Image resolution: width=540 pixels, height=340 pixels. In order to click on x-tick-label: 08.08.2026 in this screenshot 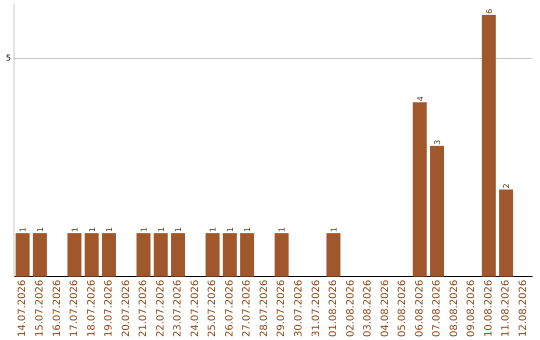, I will do `click(454, 309)`.